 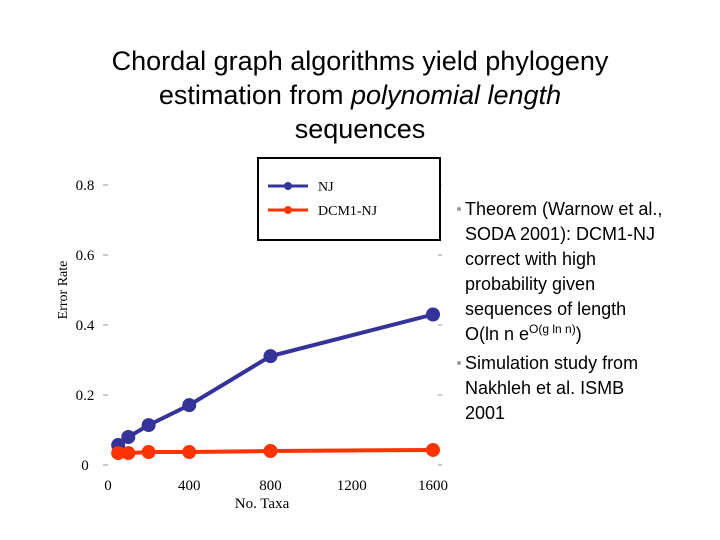 I want to click on legend-label: NJ, so click(x=326, y=187).